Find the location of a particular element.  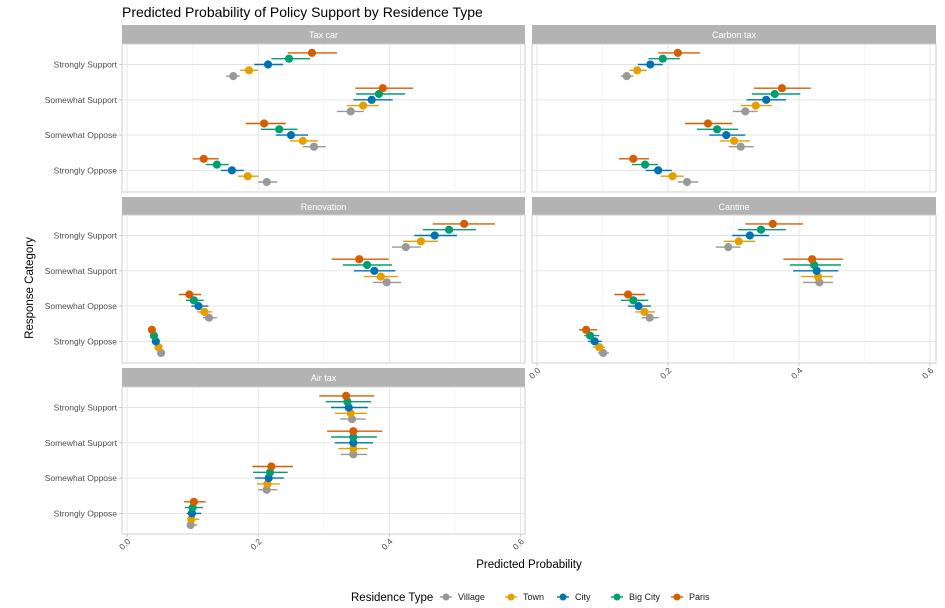

legend-label: Town is located at coordinates (533, 597).